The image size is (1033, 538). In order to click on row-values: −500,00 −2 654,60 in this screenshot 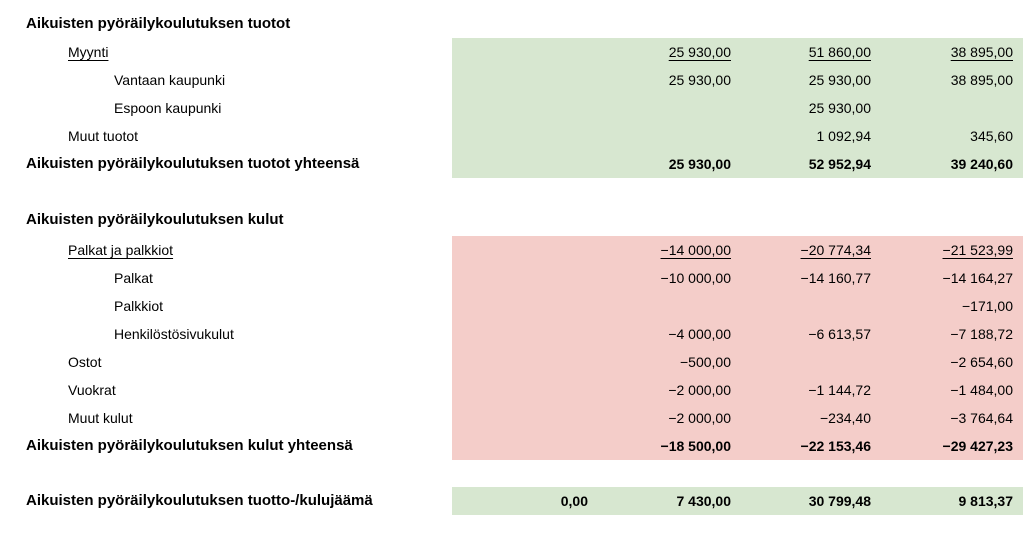, I will do `click(737, 362)`.